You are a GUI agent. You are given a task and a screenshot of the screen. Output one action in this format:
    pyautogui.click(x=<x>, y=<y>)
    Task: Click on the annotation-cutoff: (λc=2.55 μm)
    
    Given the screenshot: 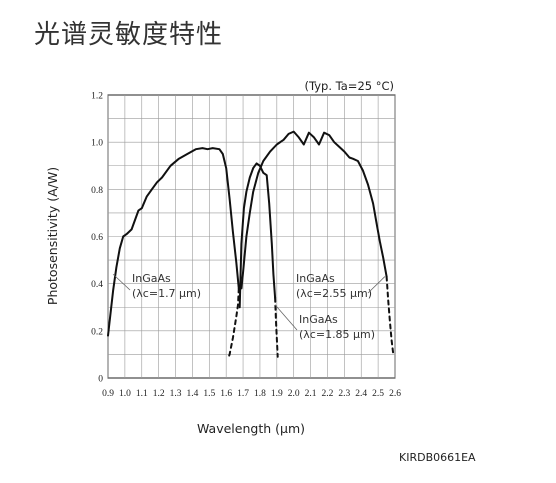 What is the action you would take?
    pyautogui.click(x=334, y=293)
    